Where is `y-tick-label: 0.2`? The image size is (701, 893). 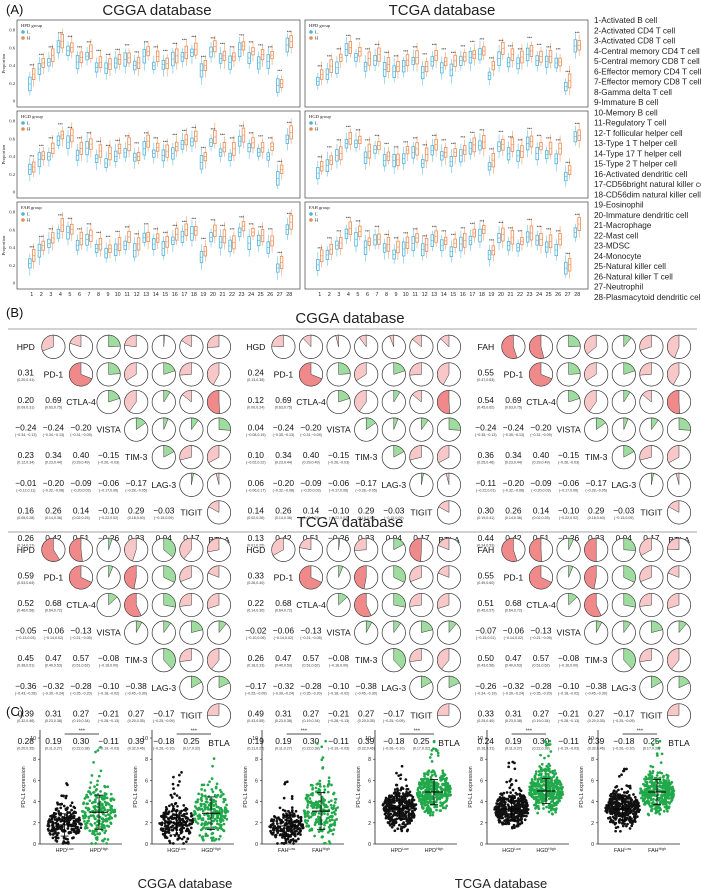
y-tick-label: 0.2 is located at coordinates (12, 174).